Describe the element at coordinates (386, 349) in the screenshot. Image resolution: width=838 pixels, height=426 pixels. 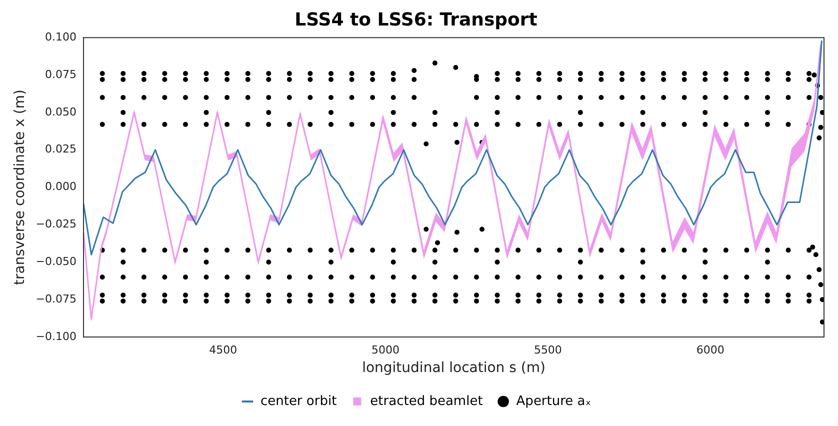
I see `x-tick-label: 5000` at that location.